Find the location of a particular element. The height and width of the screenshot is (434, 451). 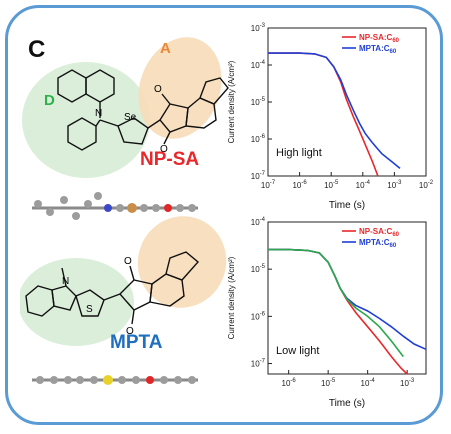

mpta-s-atom: S is located at coordinates (89, 309).